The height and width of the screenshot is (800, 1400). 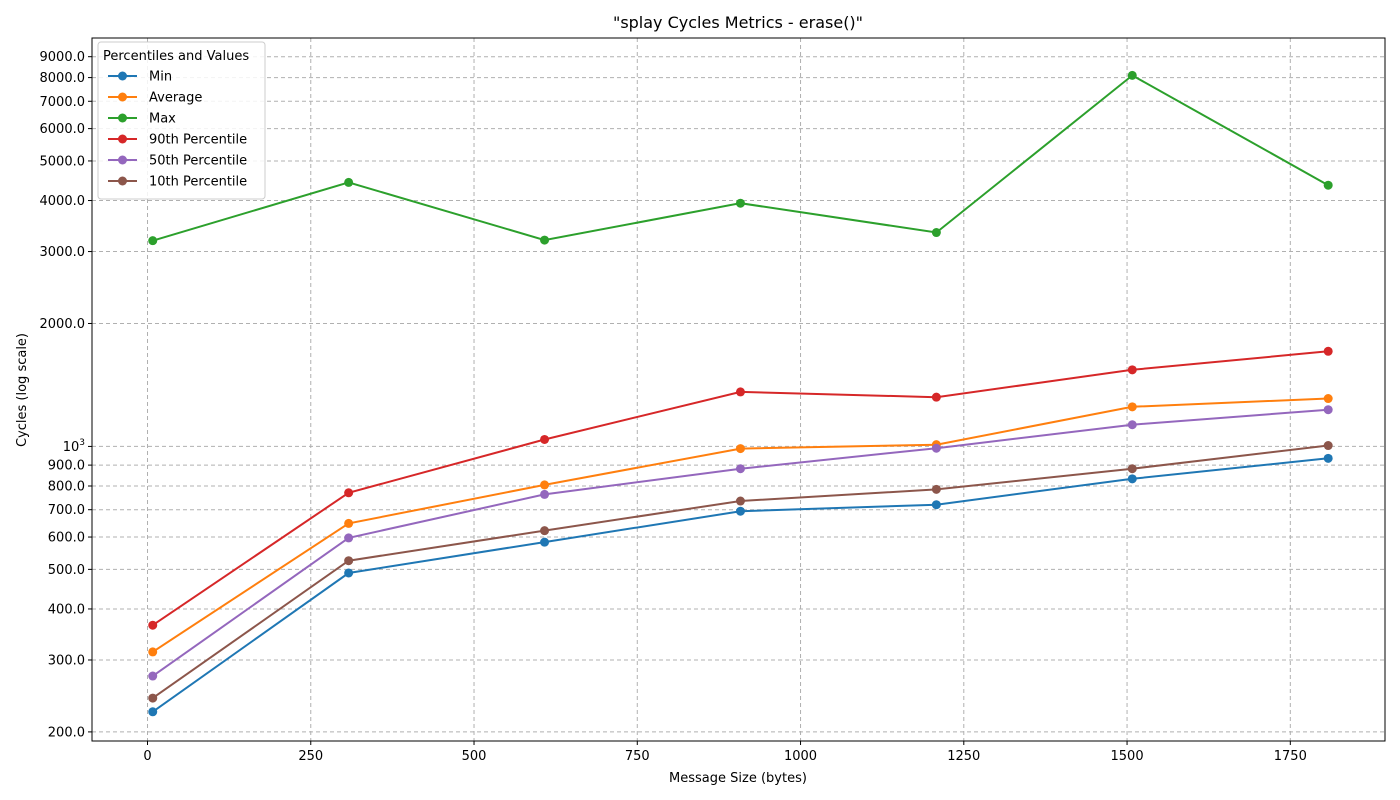 I want to click on legend-item: 90th Percentile, so click(x=177, y=140).